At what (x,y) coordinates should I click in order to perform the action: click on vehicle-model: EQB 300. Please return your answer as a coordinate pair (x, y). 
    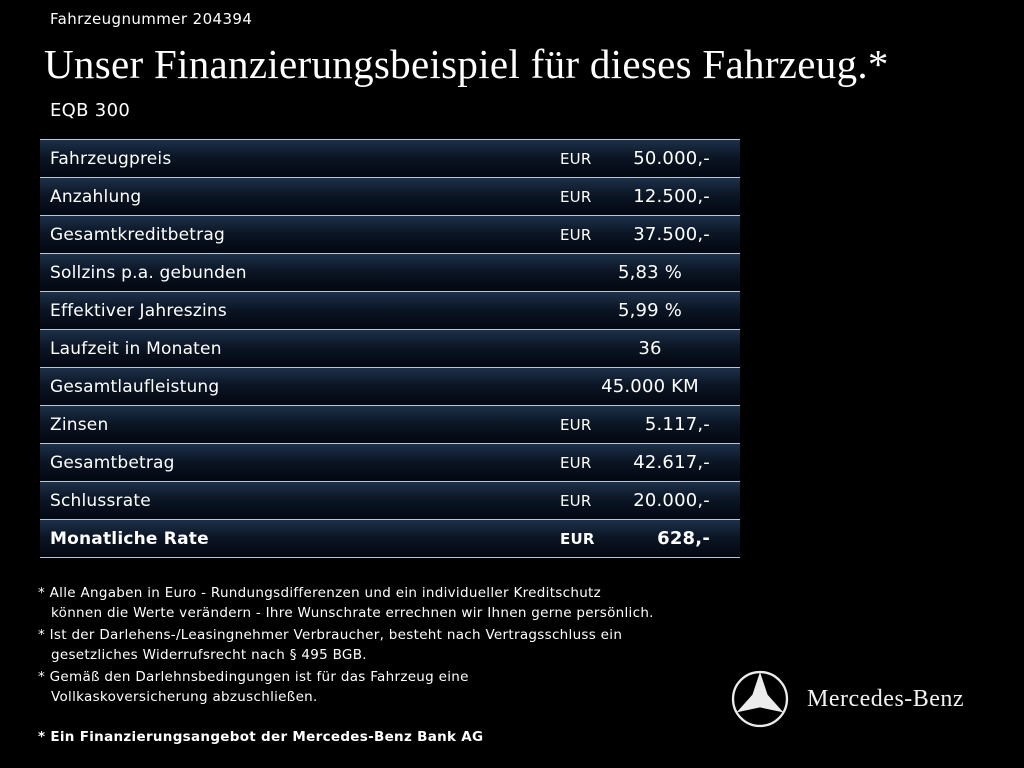
    Looking at the image, I should click on (90, 110).